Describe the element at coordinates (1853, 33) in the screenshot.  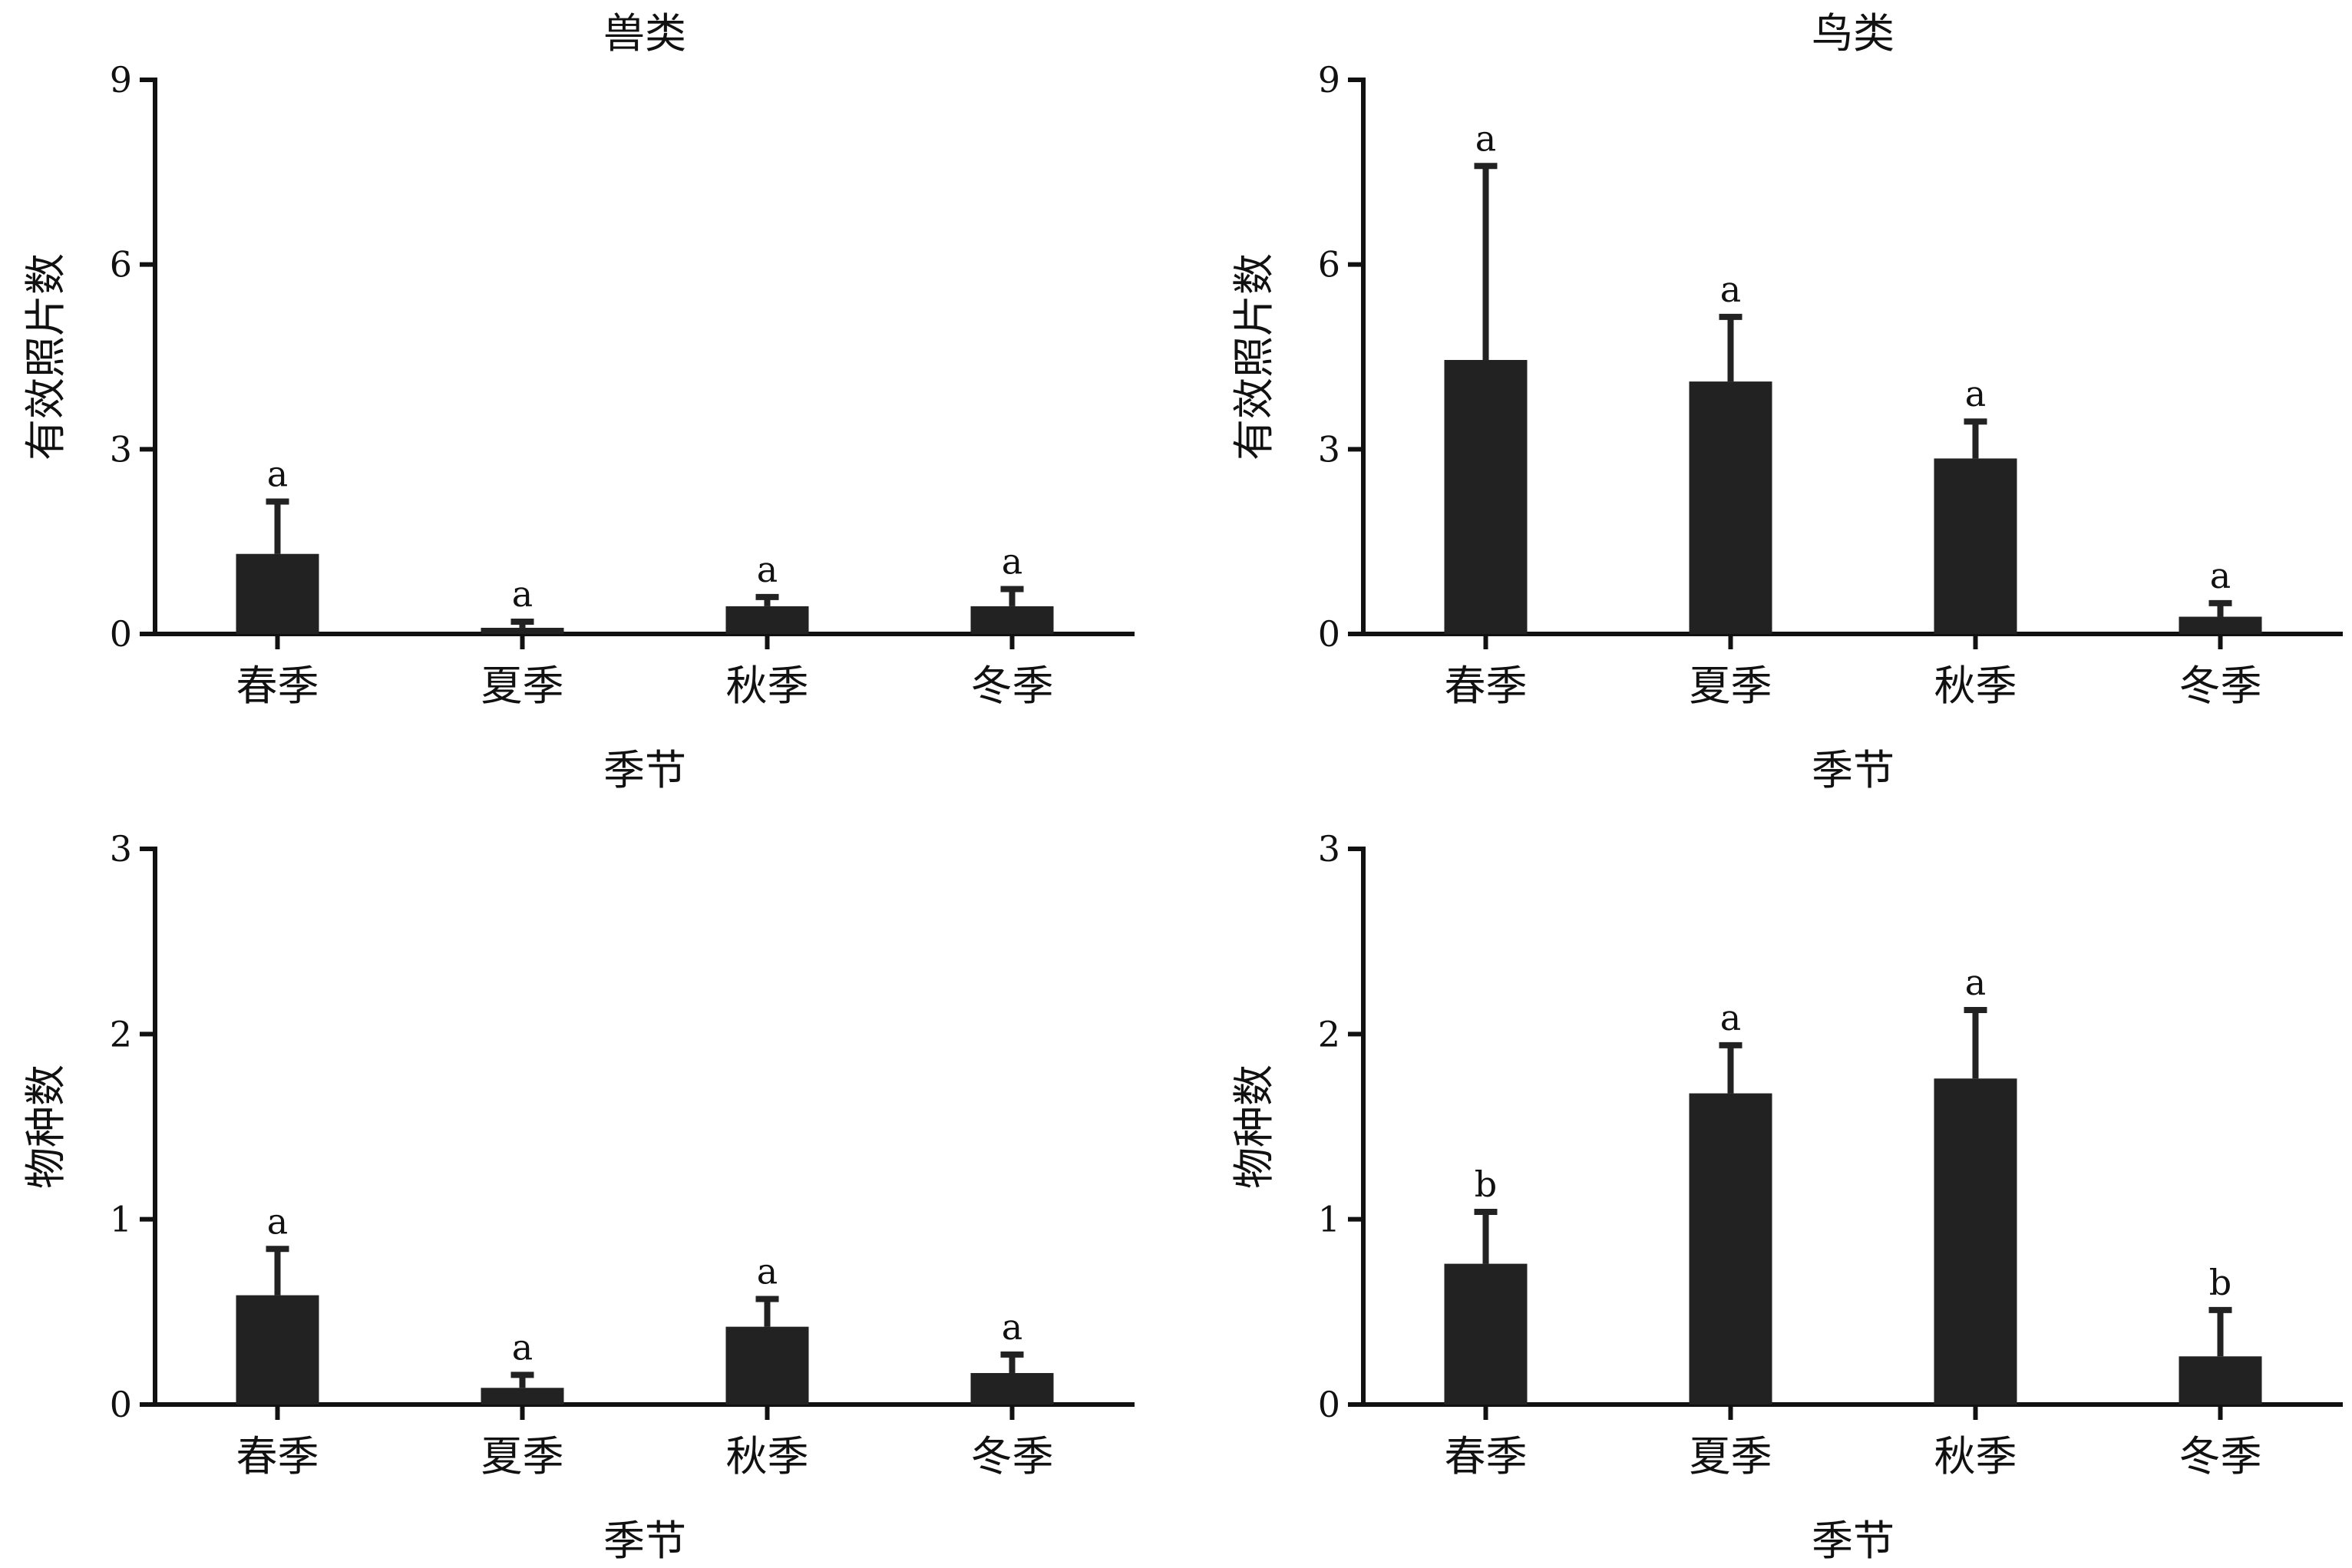
I see `panel-title: 鸟类` at that location.